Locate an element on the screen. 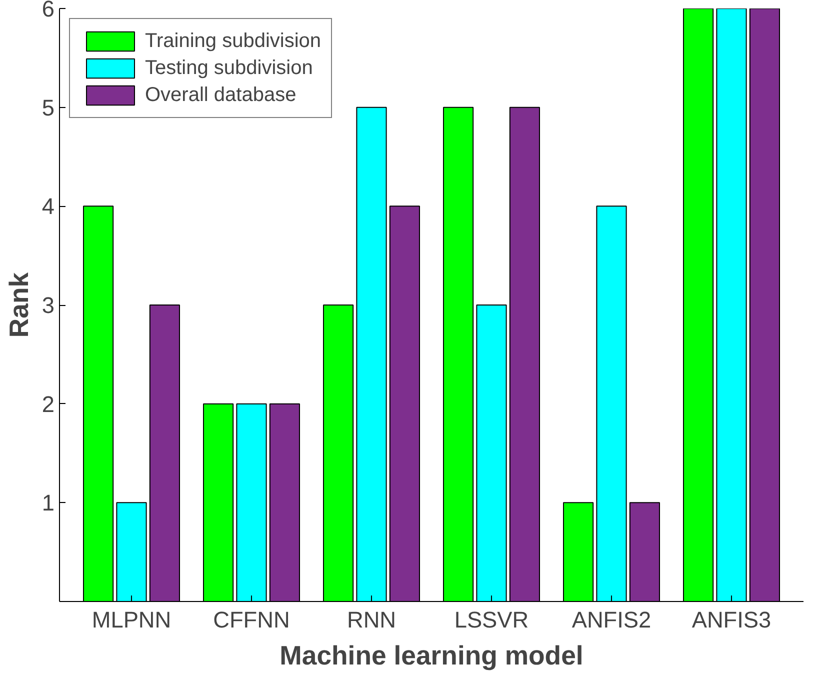 This screenshot has width=813, height=673. y-tick-label: 1 is located at coordinates (48, 503).